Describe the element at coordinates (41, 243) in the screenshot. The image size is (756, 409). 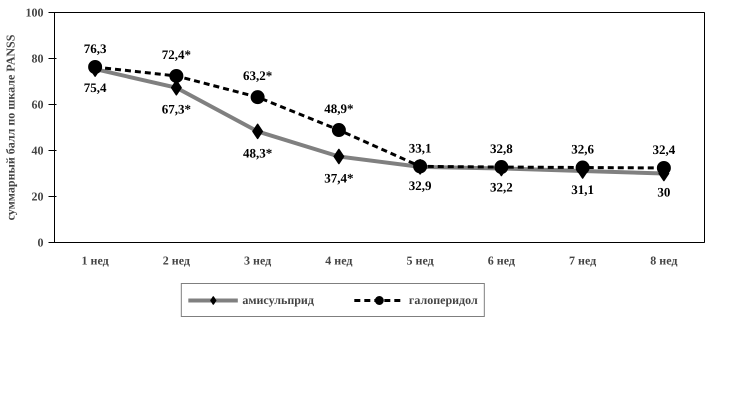
I see `y-tick-label: 0` at that location.